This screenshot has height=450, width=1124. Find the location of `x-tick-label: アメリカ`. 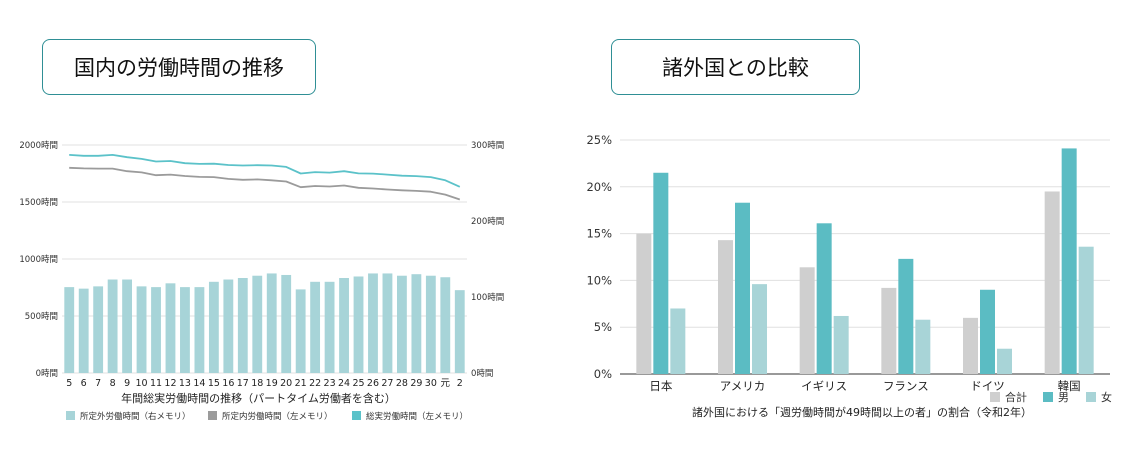

x-tick-label: アメリカ is located at coordinates (742, 386).